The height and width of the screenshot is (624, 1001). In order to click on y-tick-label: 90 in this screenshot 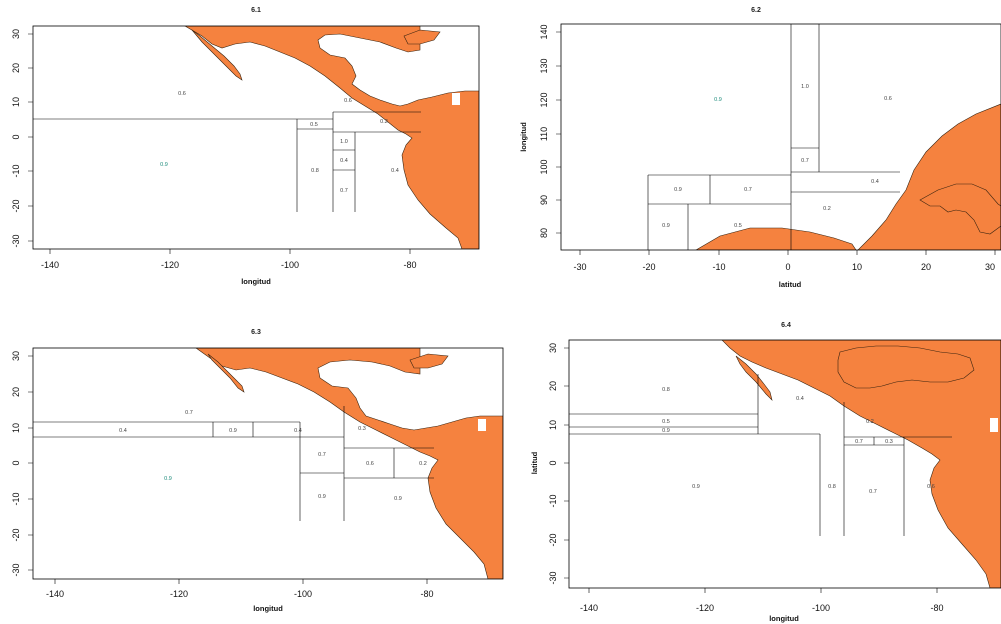, I will do `click(544, 200)`.